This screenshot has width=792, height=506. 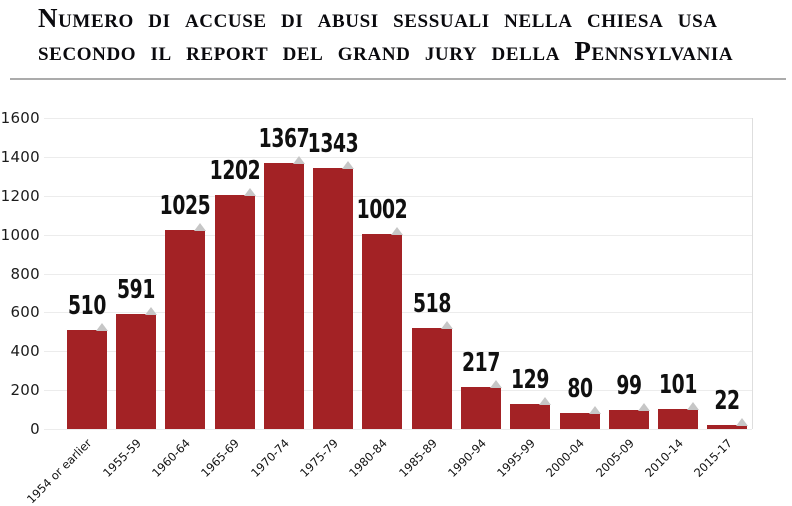 I want to click on bar-value-label: 1025, so click(x=185, y=205).